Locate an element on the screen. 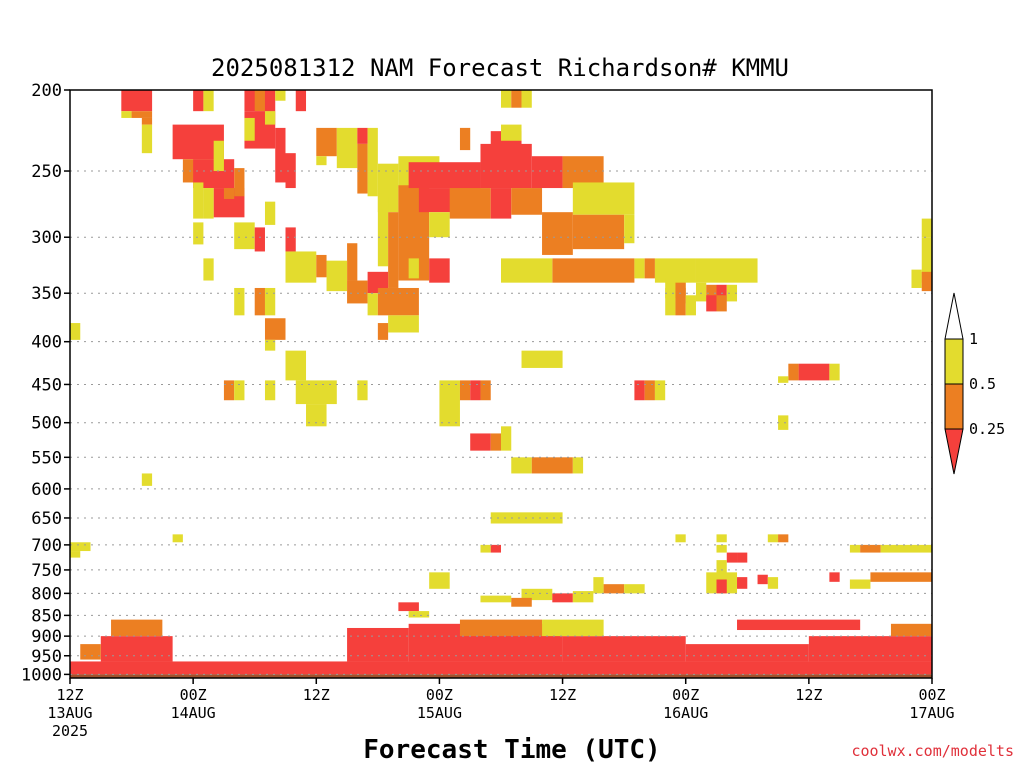 Image resolution: width=1024 pixels, height=768 pixels. legend: 1 0.5 0.25 is located at coordinates (974, 383).